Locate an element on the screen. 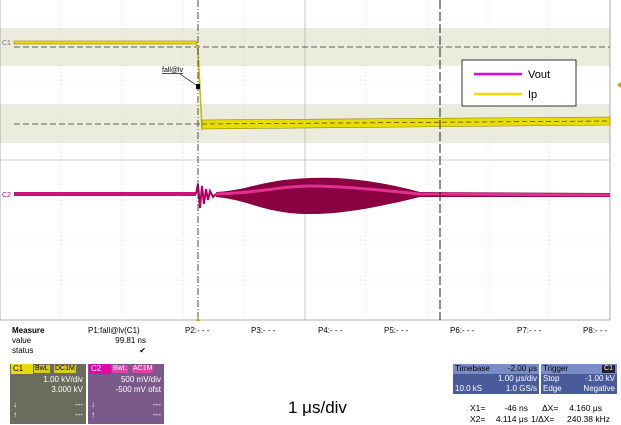 This screenshot has width=621, height=425. cursor-inv-label: 1/ΔX= is located at coordinates (543, 419).